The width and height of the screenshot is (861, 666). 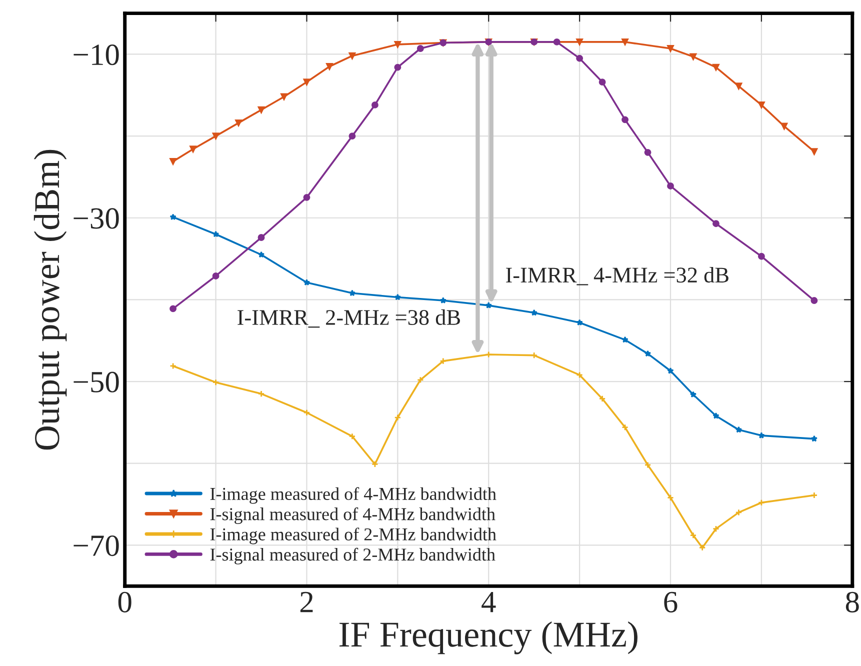 I want to click on x-tick-label: 6, so click(x=671, y=602).